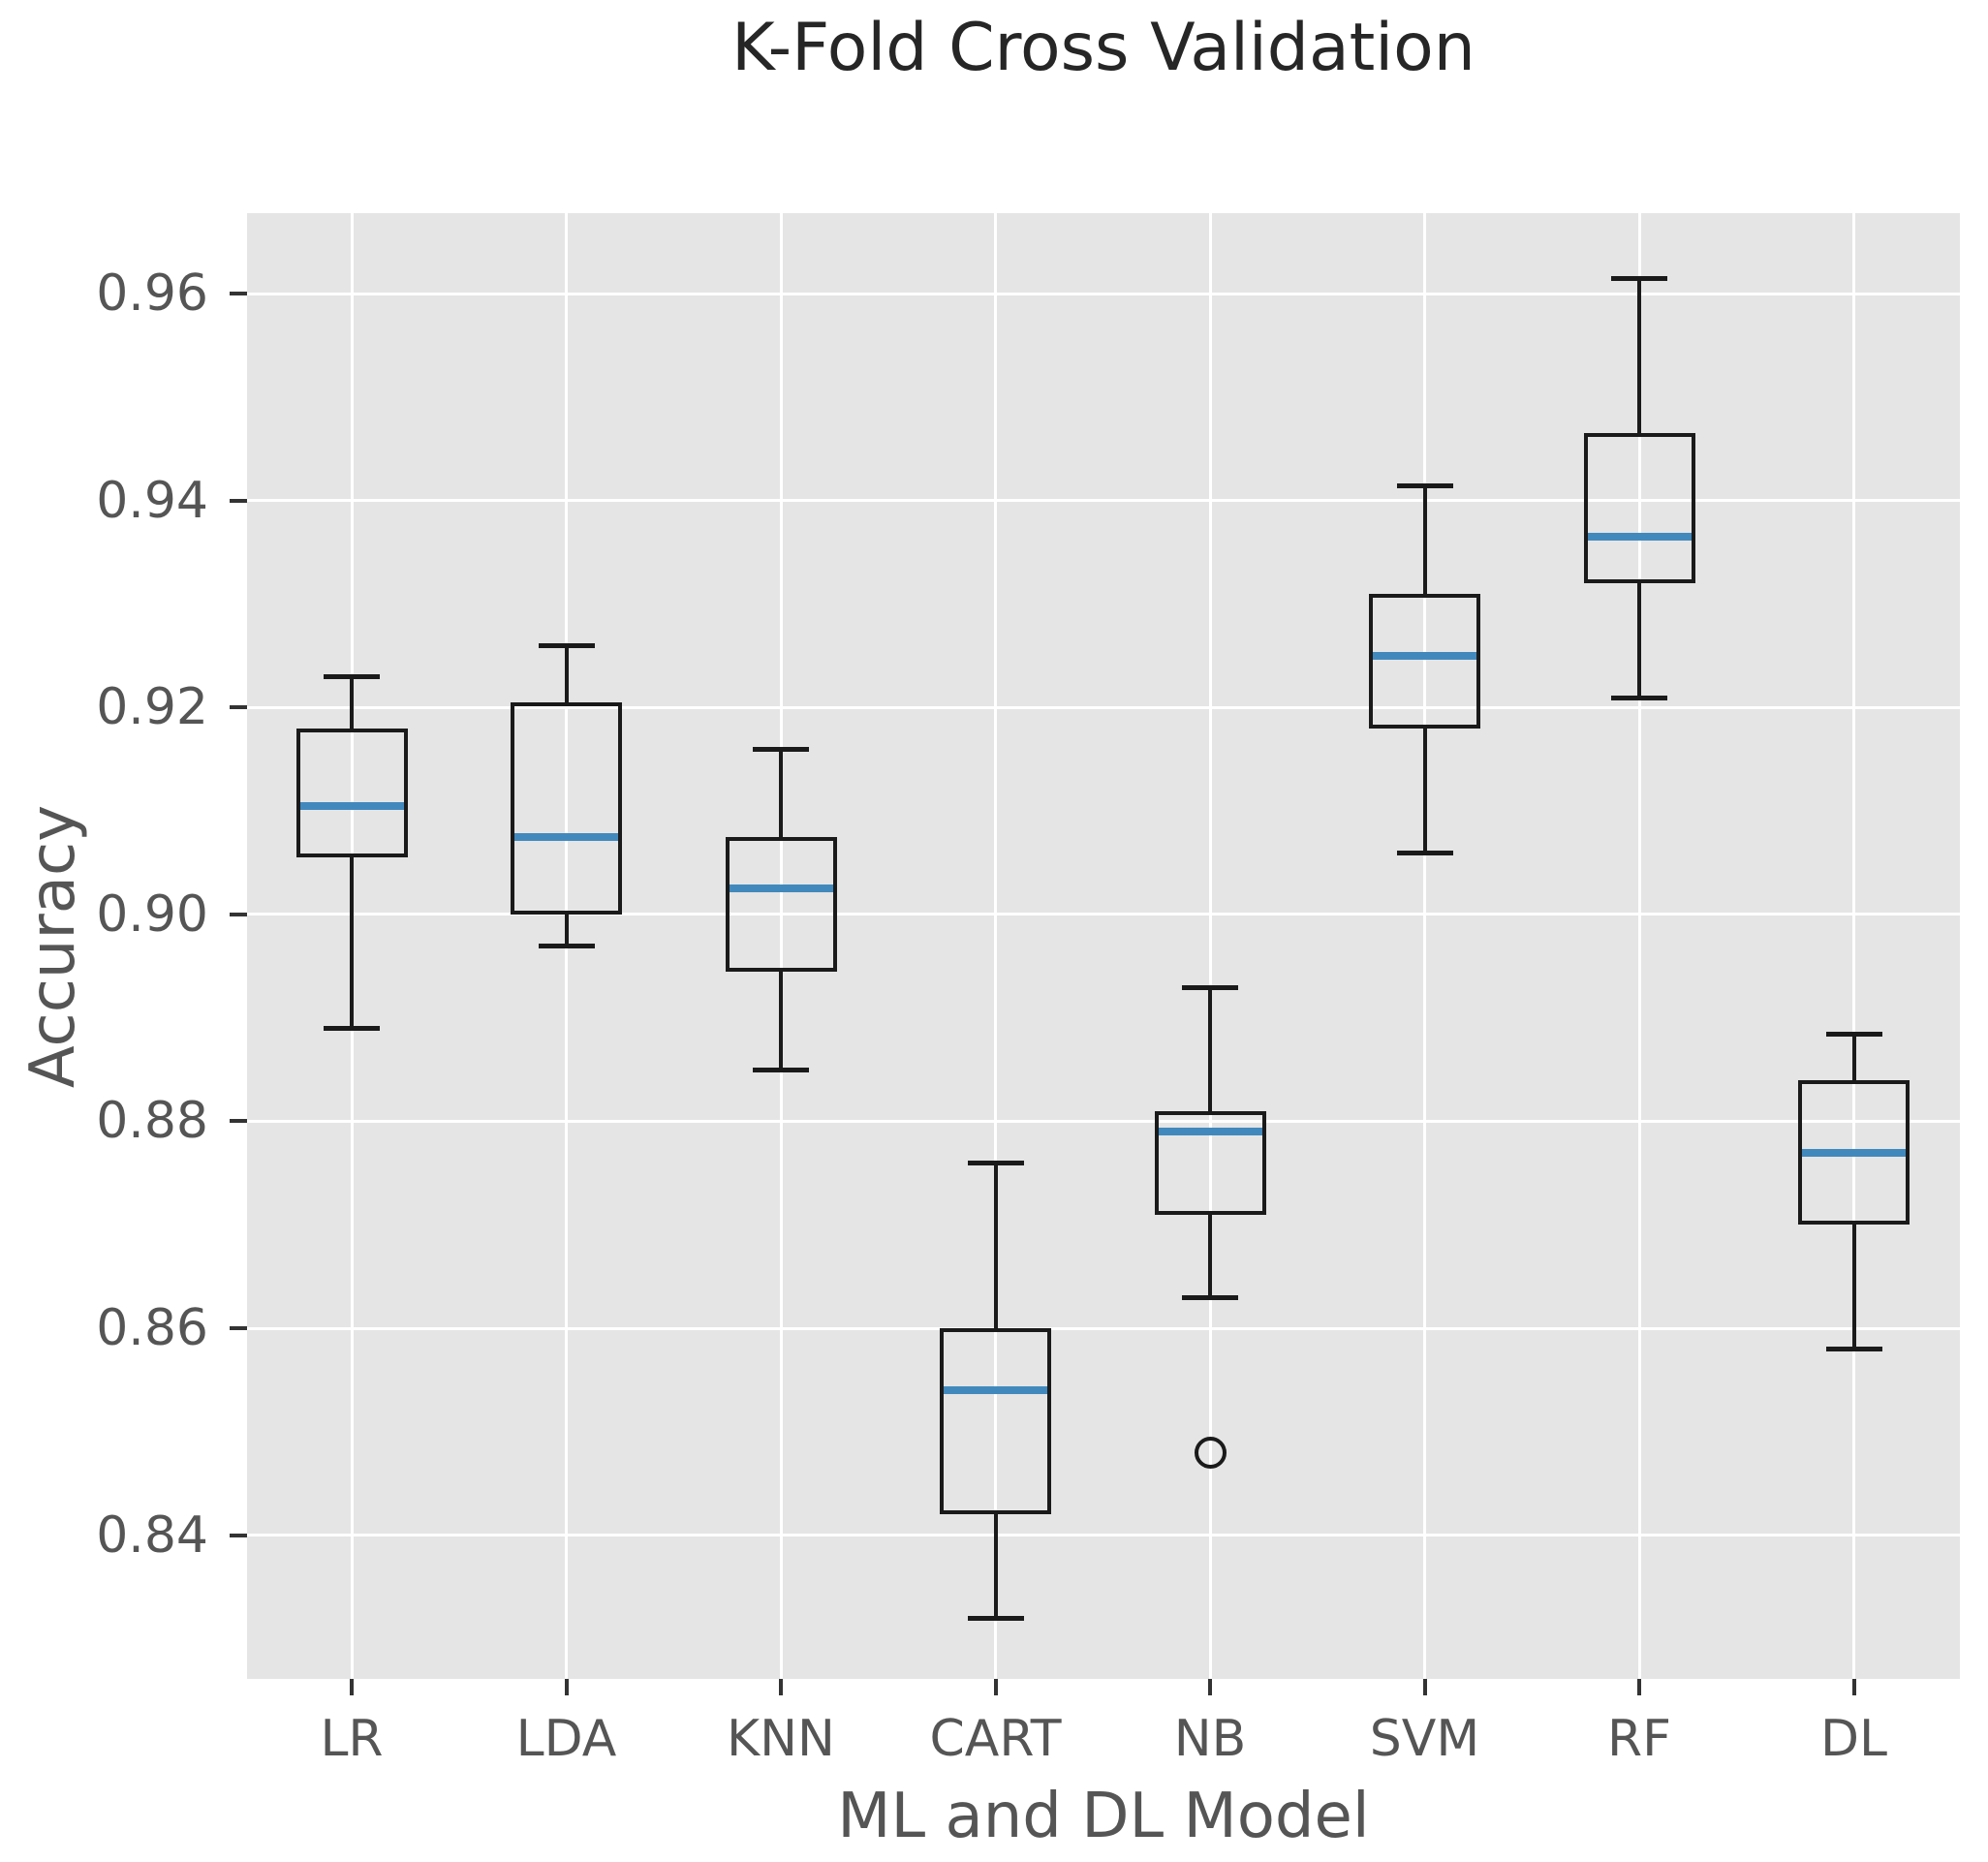 Image resolution: width=1988 pixels, height=1862 pixels. I want to click on whisker-cap-high-LR, so click(352, 677).